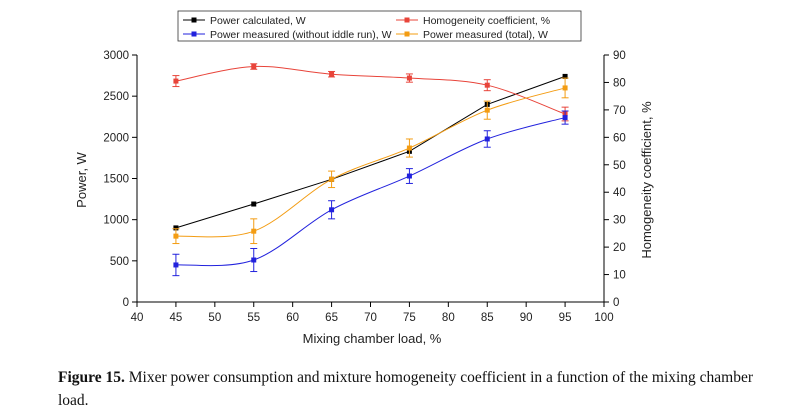 The height and width of the screenshot is (420, 787). Describe the element at coordinates (91, 377) in the screenshot. I see `figure-caption-label: Figure 15.` at that location.